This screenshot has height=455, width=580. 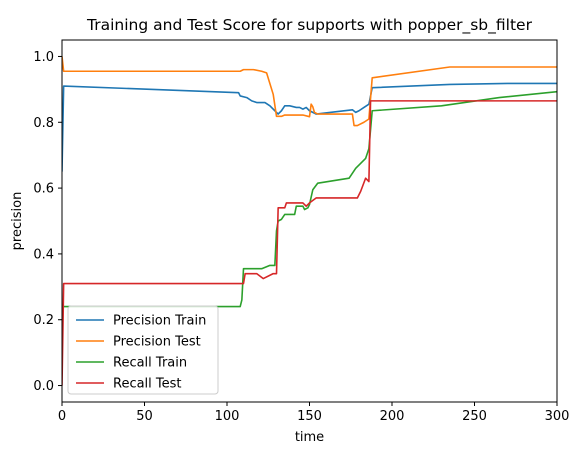 I want to click on y-tick-label: 0.8, so click(x=43, y=123).